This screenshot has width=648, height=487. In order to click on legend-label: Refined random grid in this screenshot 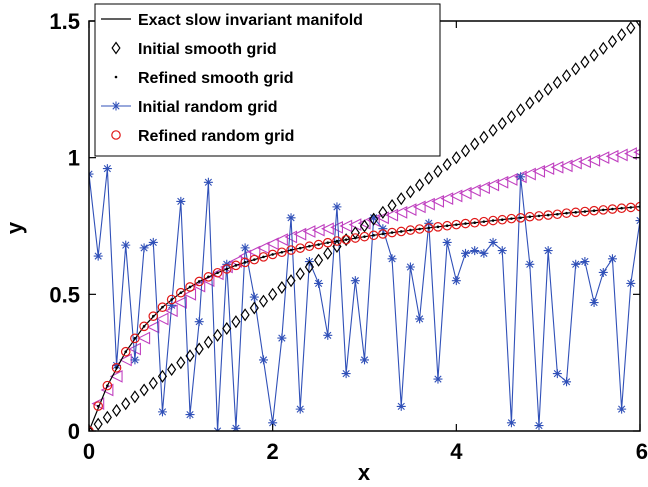, I will do `click(216, 136)`.